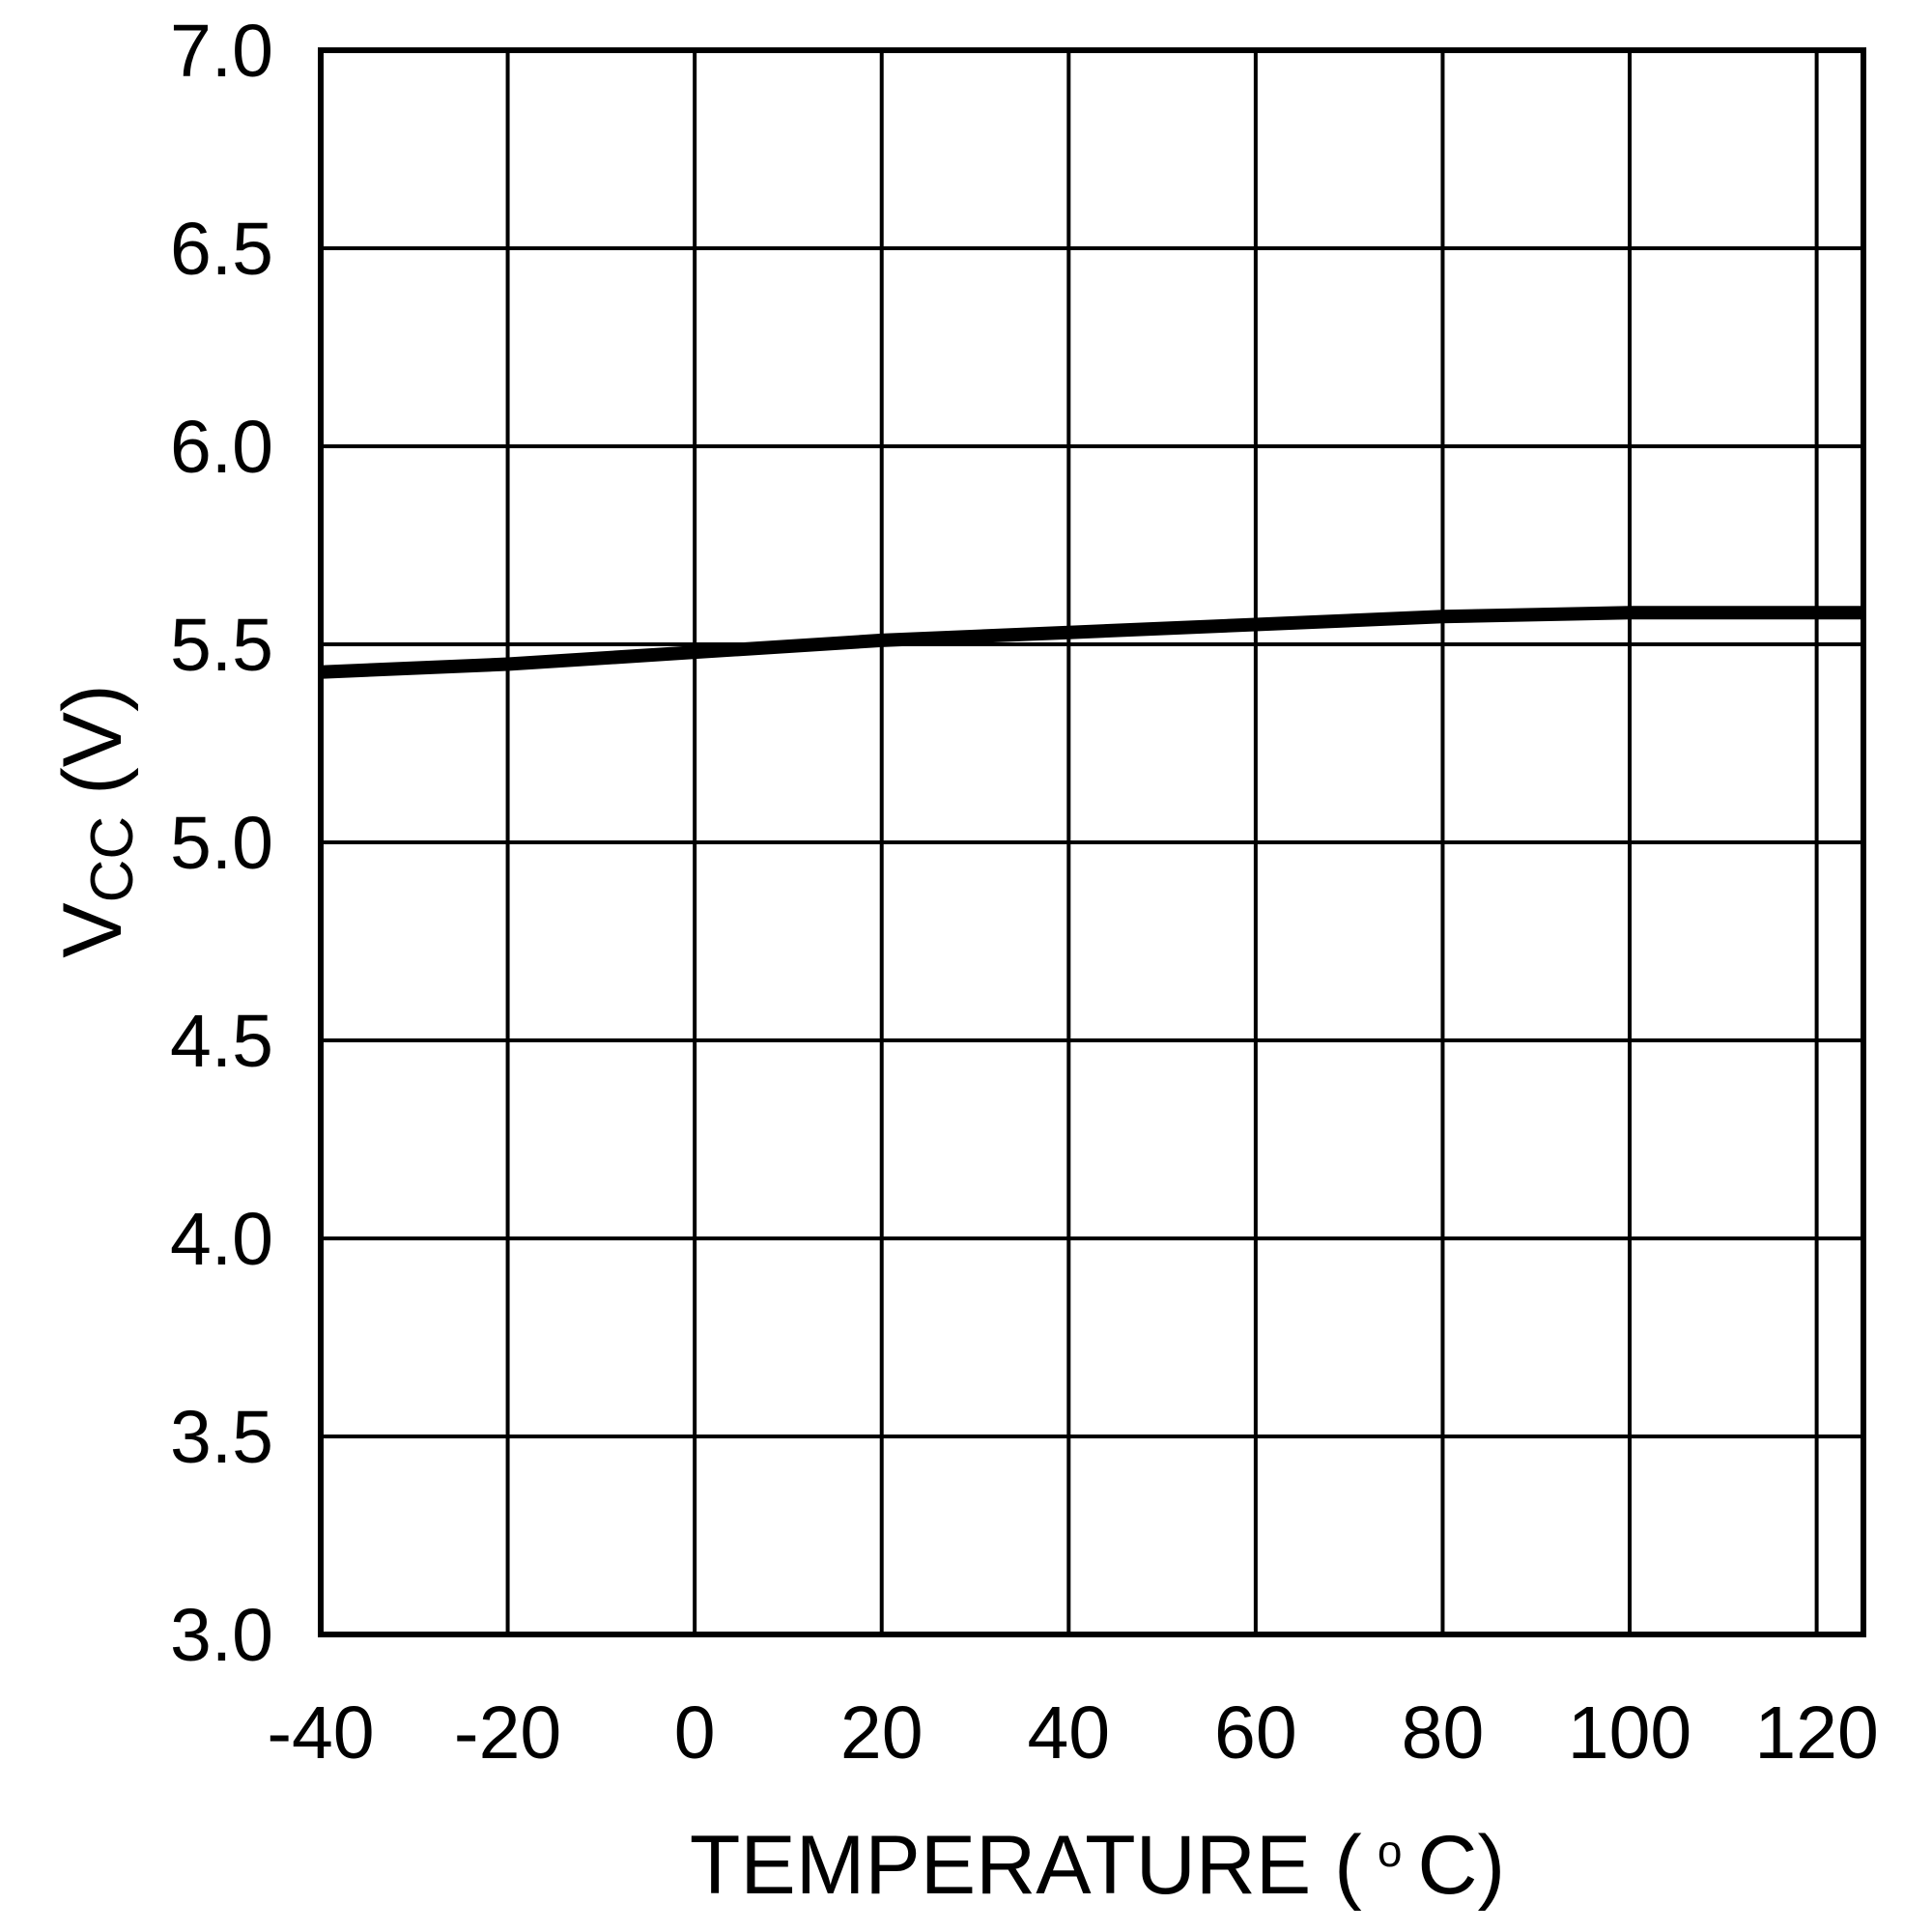 The image size is (1932, 1932). I want to click on y-axis-title-main: V, so click(92, 929).